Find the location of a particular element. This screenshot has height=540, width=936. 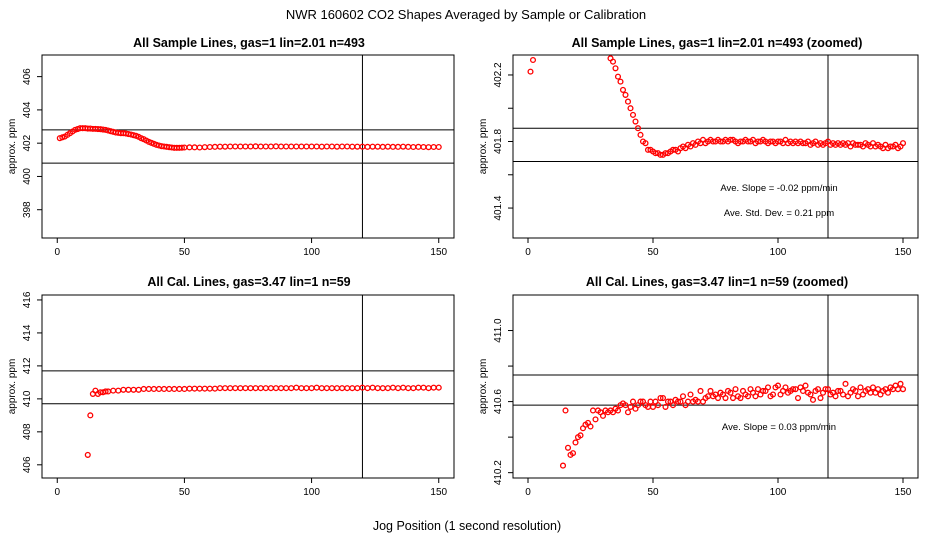

x-tick-label: 50 is located at coordinates (653, 492).